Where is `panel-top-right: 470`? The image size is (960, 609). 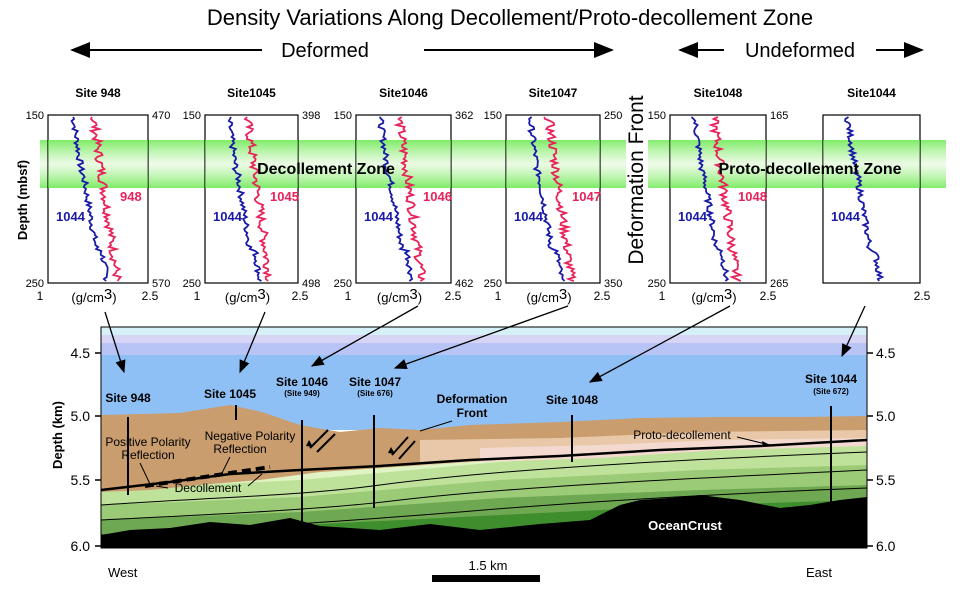
panel-top-right: 470 is located at coordinates (161, 116).